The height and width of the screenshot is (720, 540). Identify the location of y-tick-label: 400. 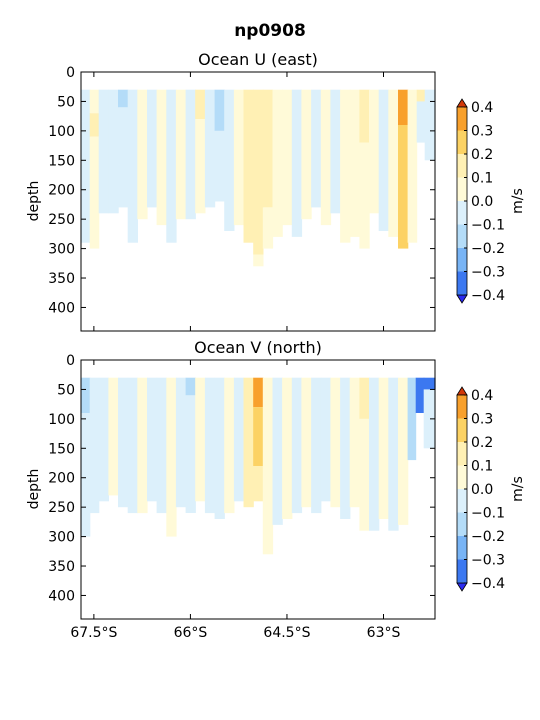
(61, 596).